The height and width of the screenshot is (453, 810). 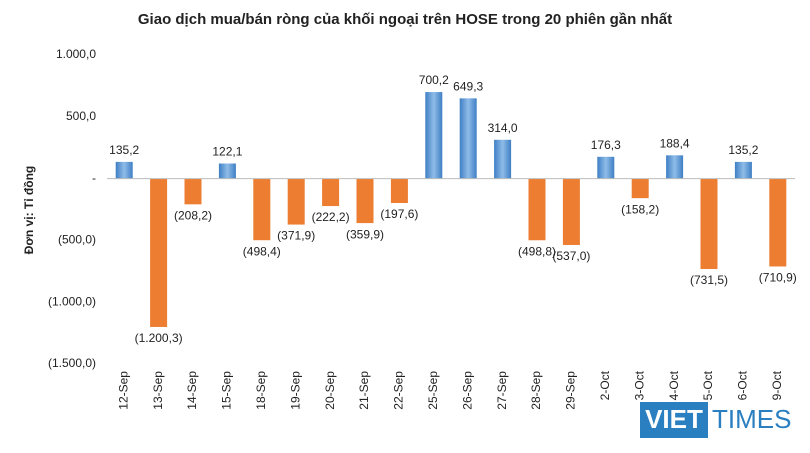 I want to click on x-tick-label: 21-Sep, so click(x=364, y=390).